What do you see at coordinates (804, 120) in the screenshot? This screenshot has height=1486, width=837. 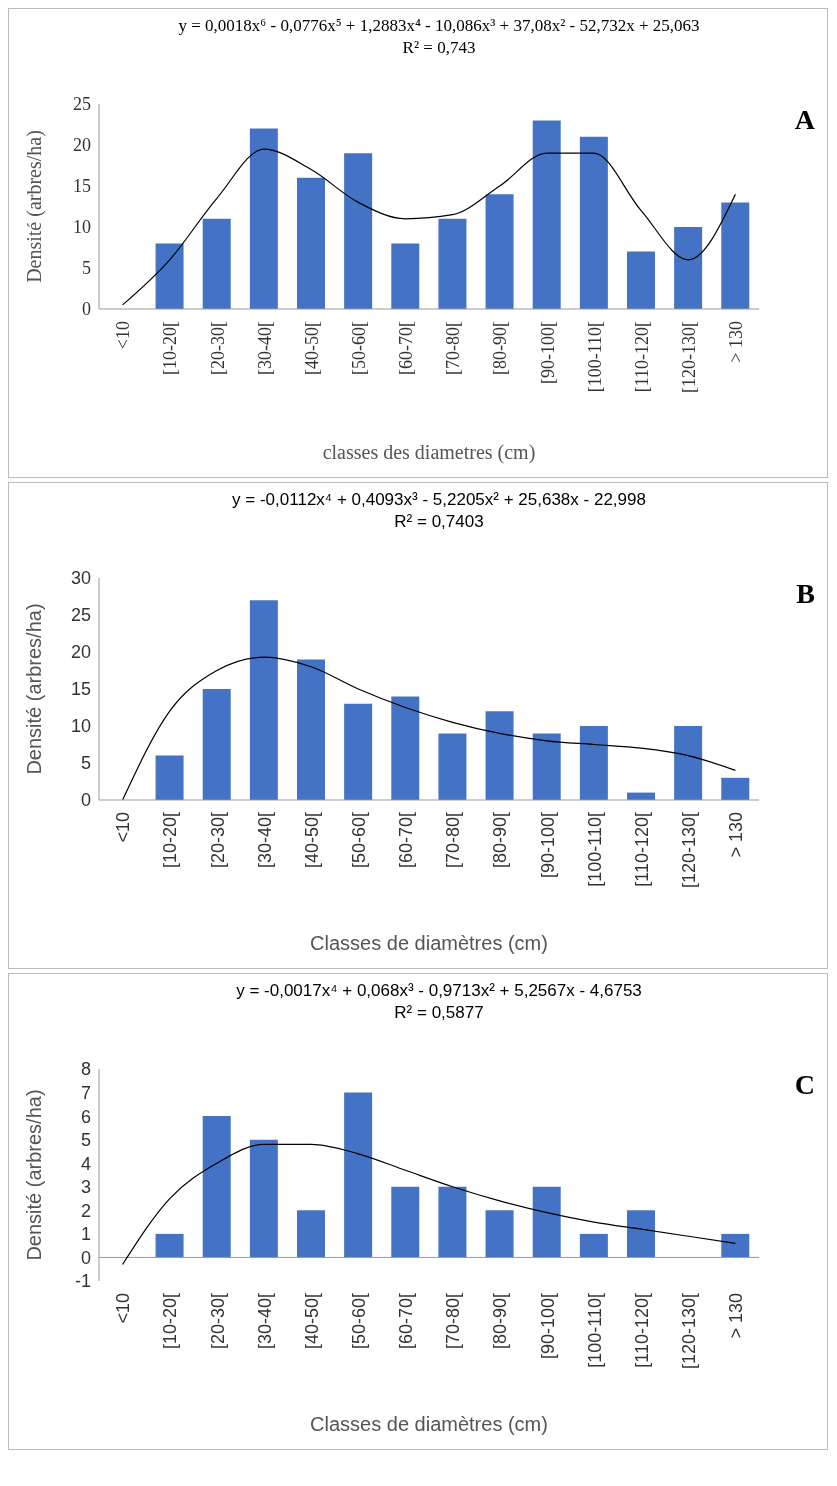 I see `text: A` at bounding box center [804, 120].